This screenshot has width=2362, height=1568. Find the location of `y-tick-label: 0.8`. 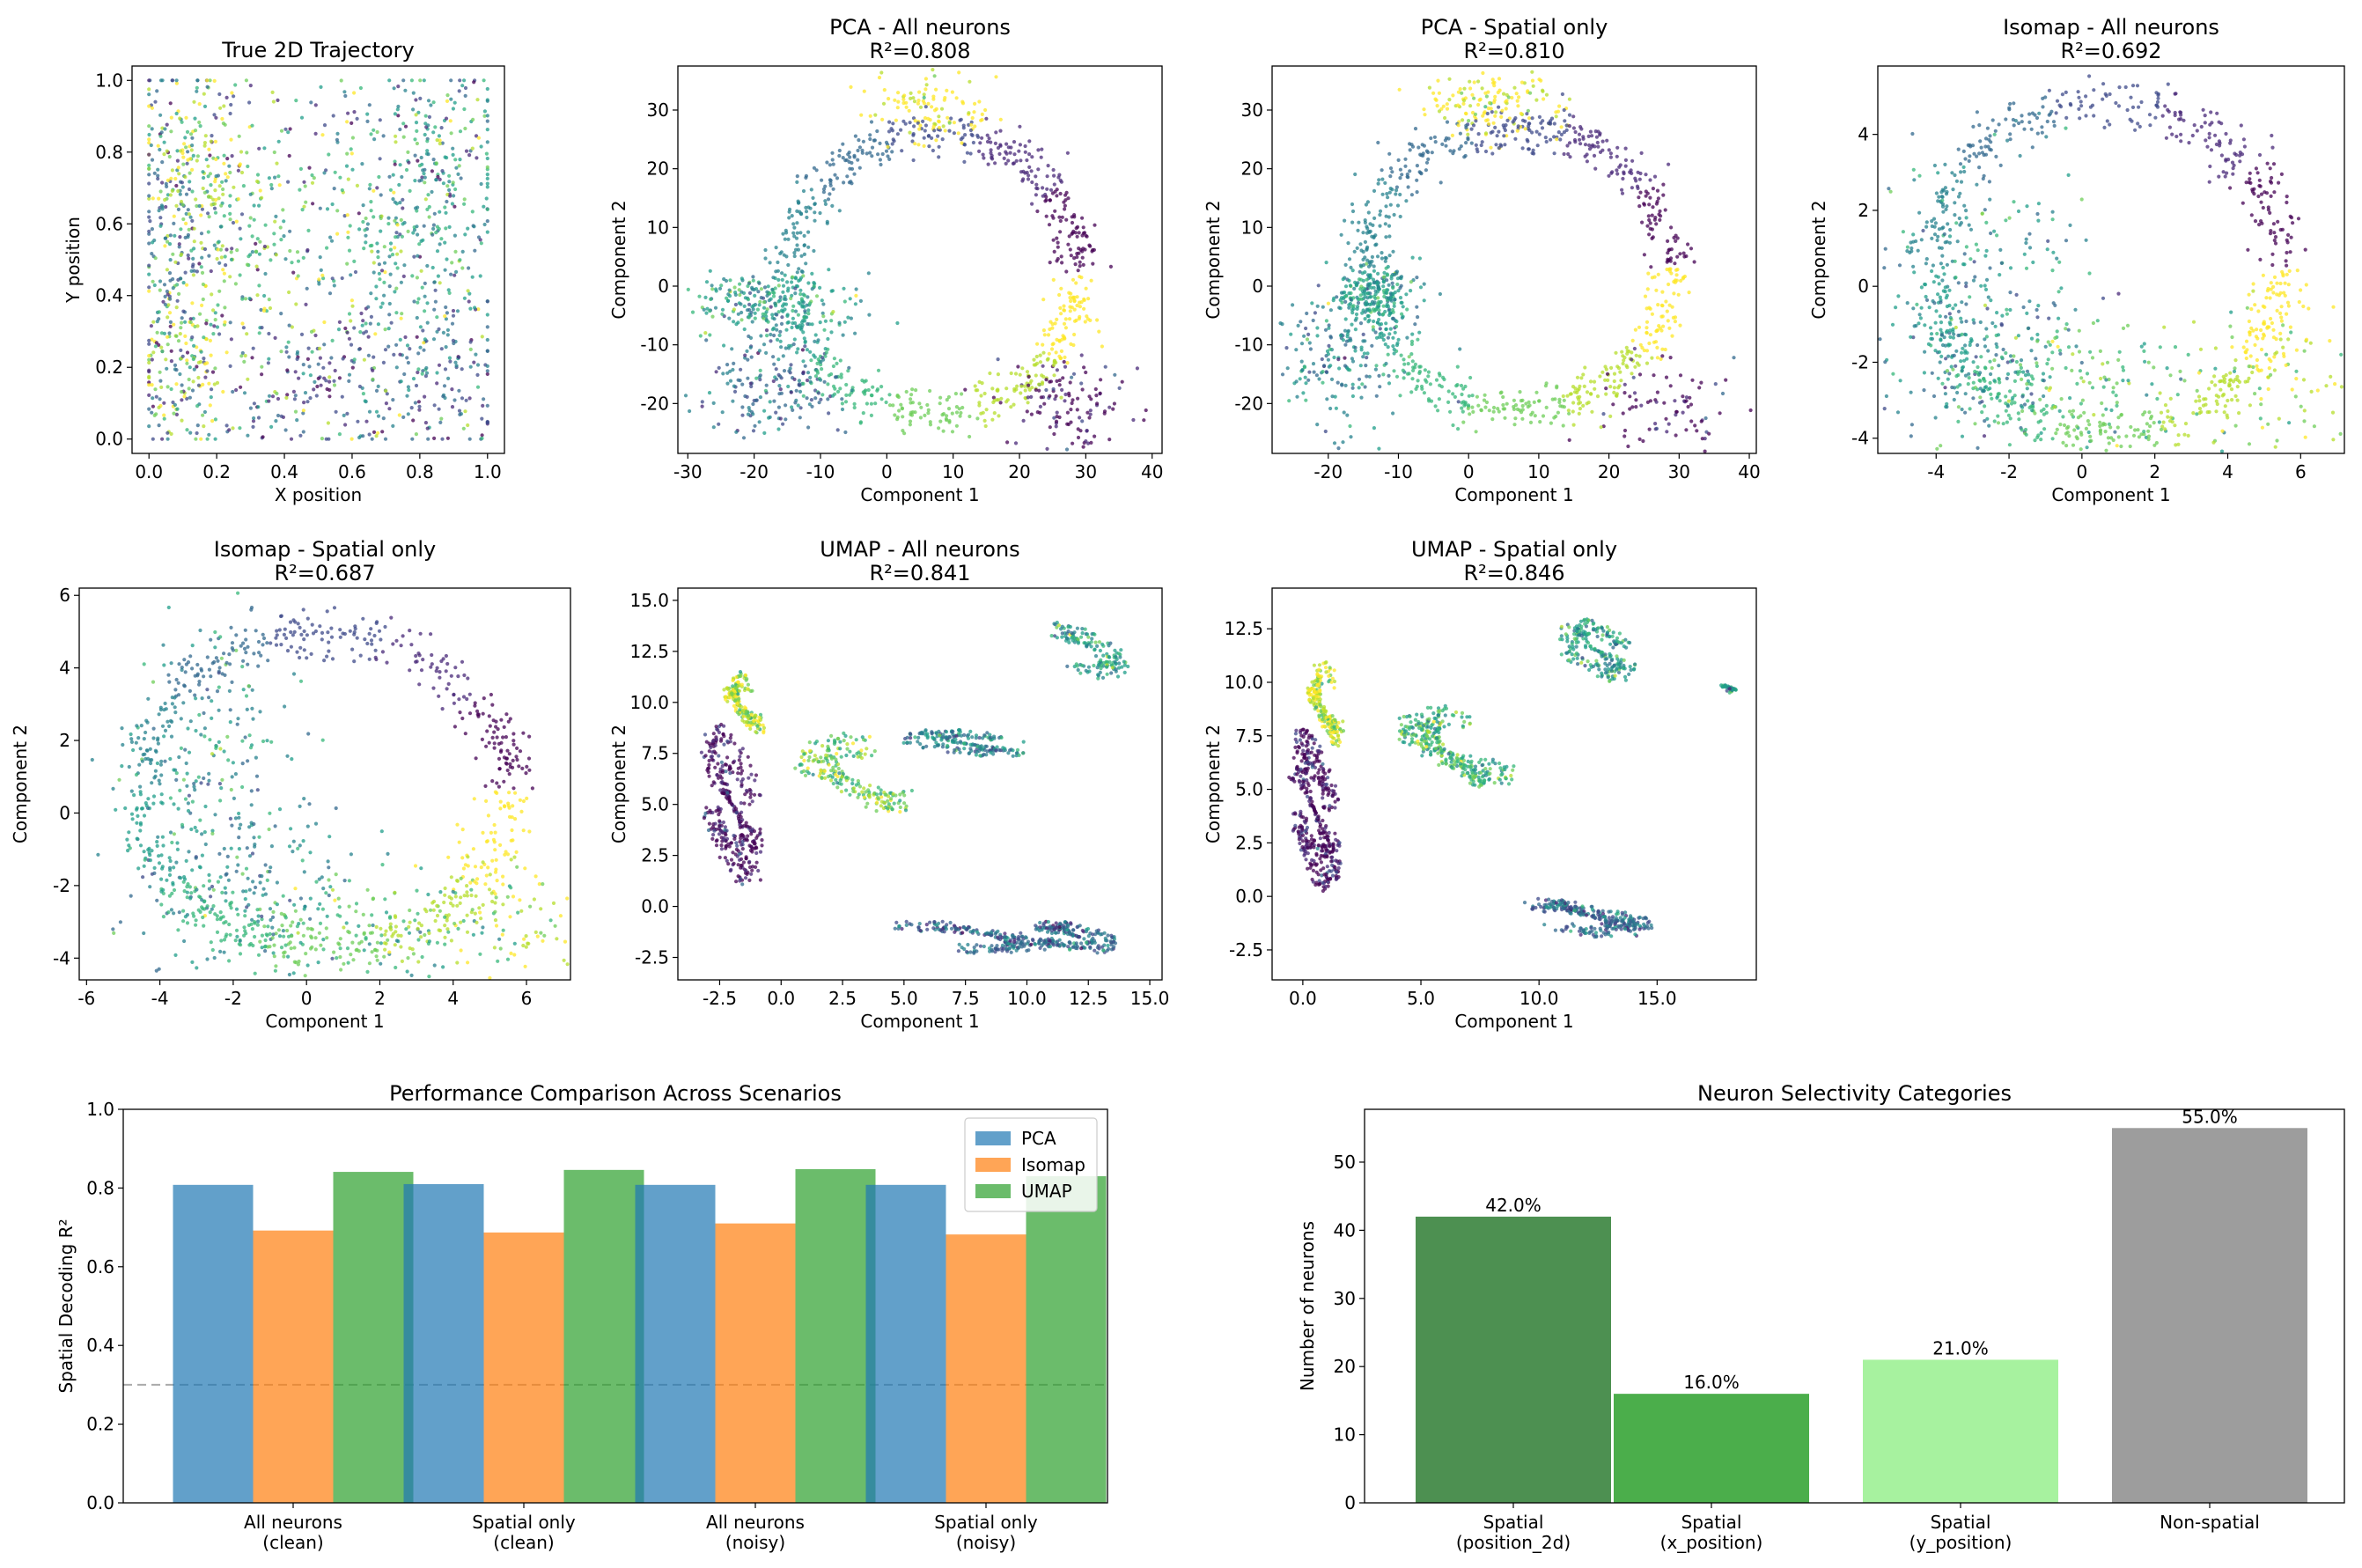

y-tick-label: 0.8 is located at coordinates (109, 152).